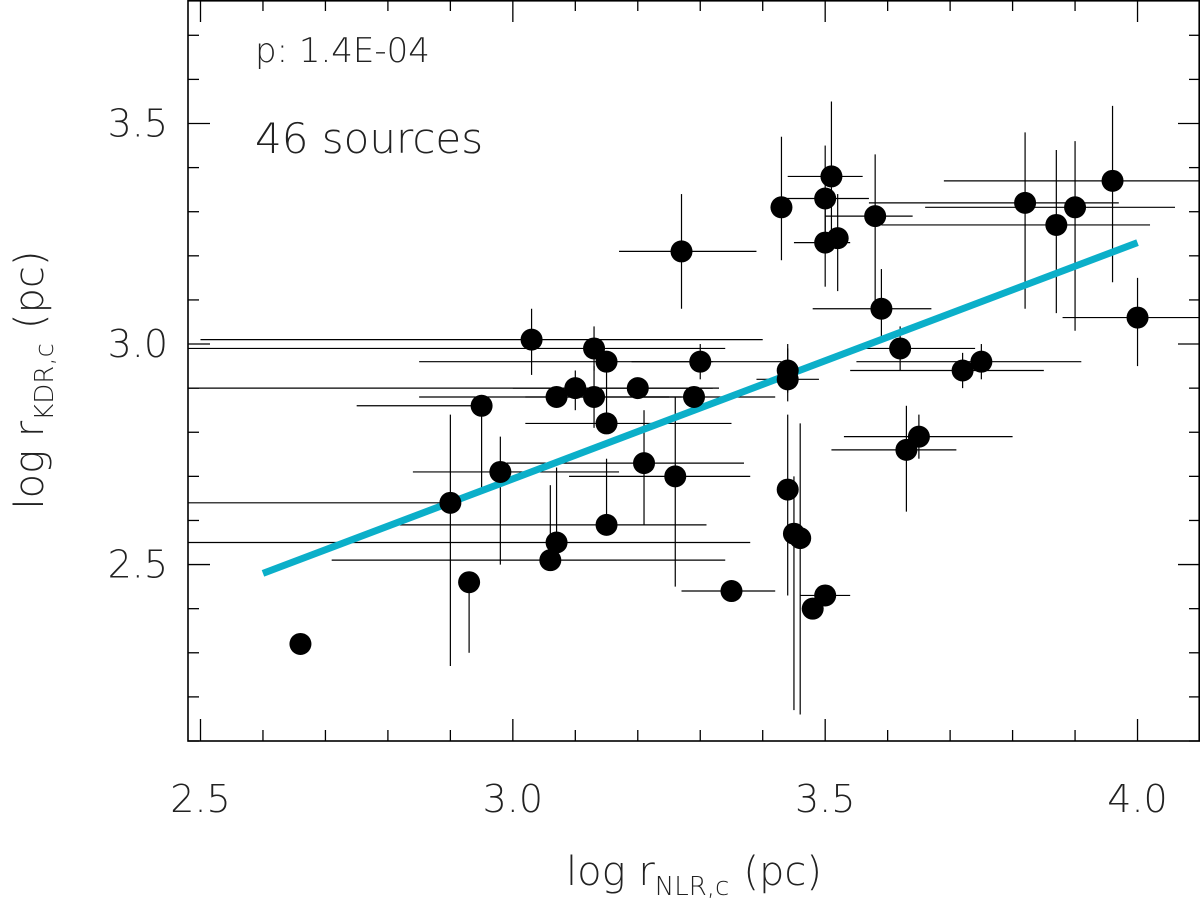 The height and width of the screenshot is (902, 1200). I want to click on y-tick-label: 2.5, so click(138, 565).